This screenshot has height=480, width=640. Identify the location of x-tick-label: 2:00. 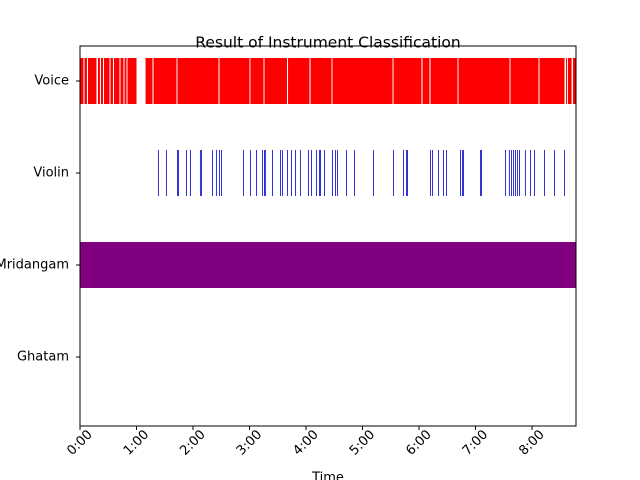
(192, 442).